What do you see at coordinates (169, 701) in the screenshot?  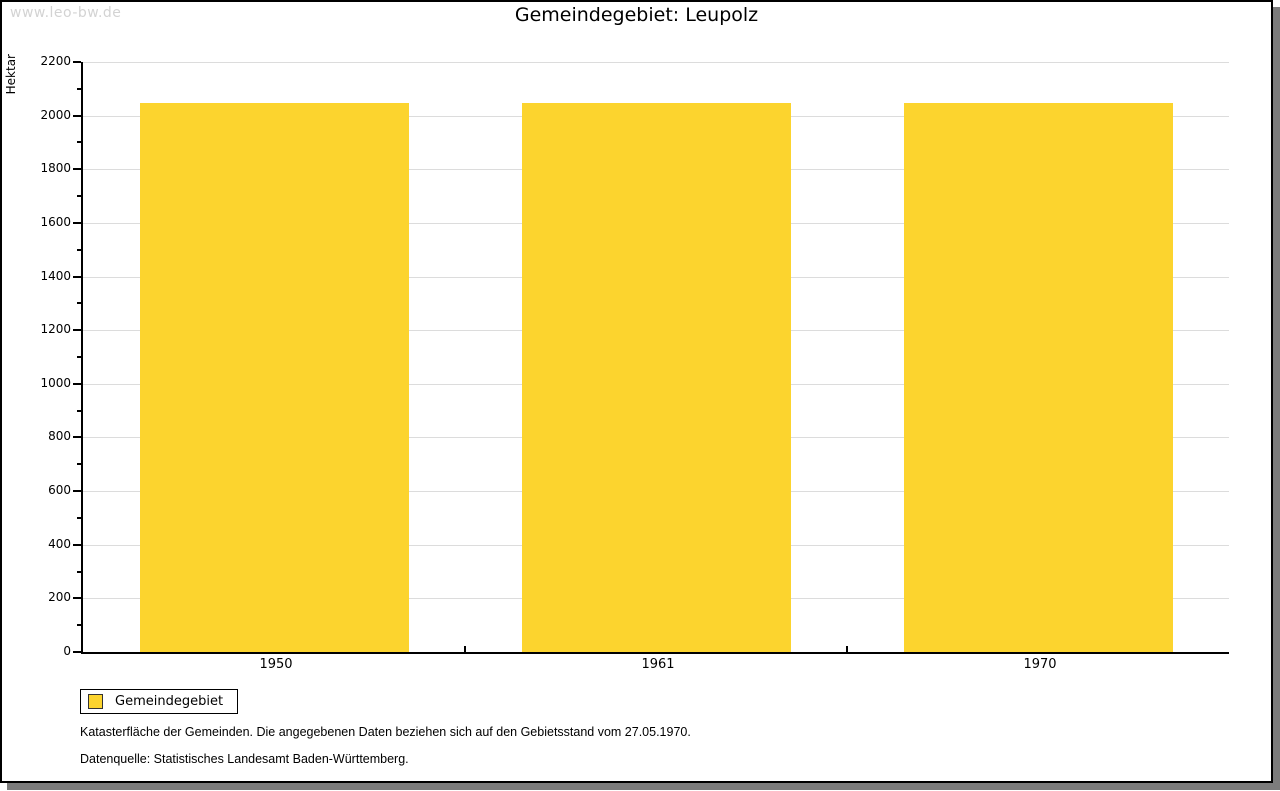 I see `legend-label: Gemeindegebiet` at bounding box center [169, 701].